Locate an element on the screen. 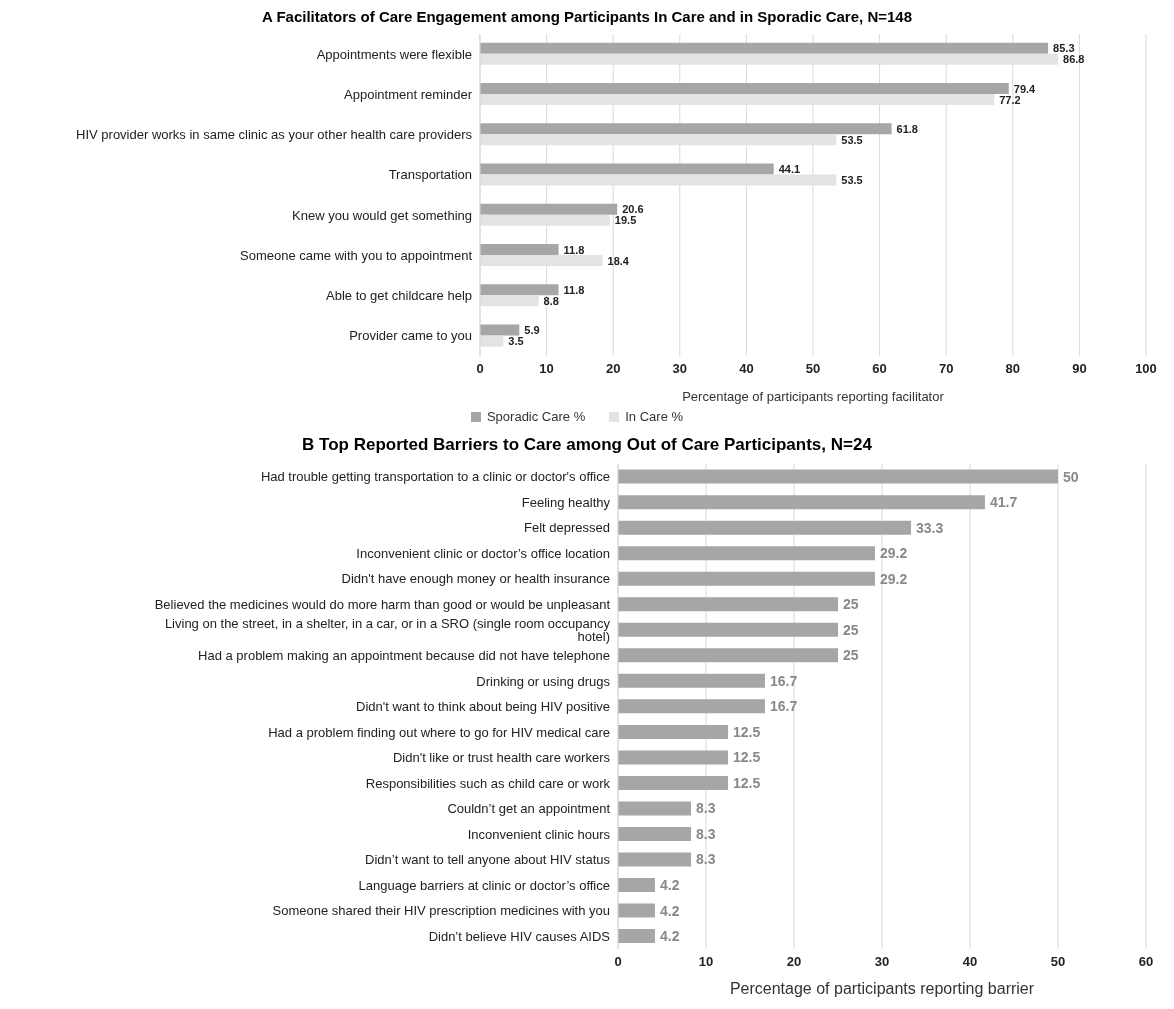 The height and width of the screenshot is (1009, 1174). y-tick-label: Feeling healthy is located at coordinates (566, 502).